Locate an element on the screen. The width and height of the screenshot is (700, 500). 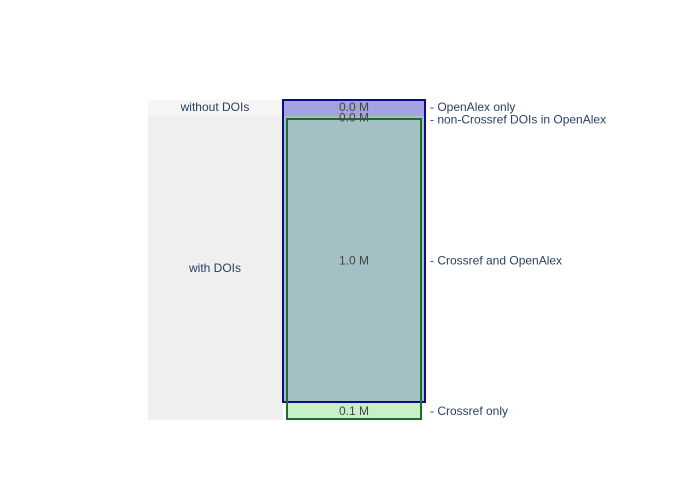
legend-label-1: - non-Crossref DOIs in OpenAlex is located at coordinates (518, 120).